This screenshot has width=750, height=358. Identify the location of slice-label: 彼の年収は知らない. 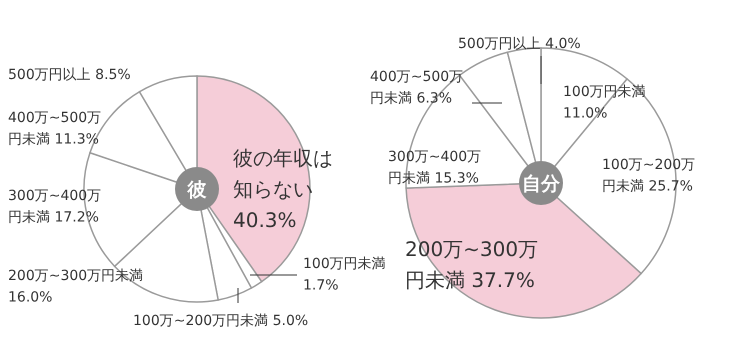
(283, 173).